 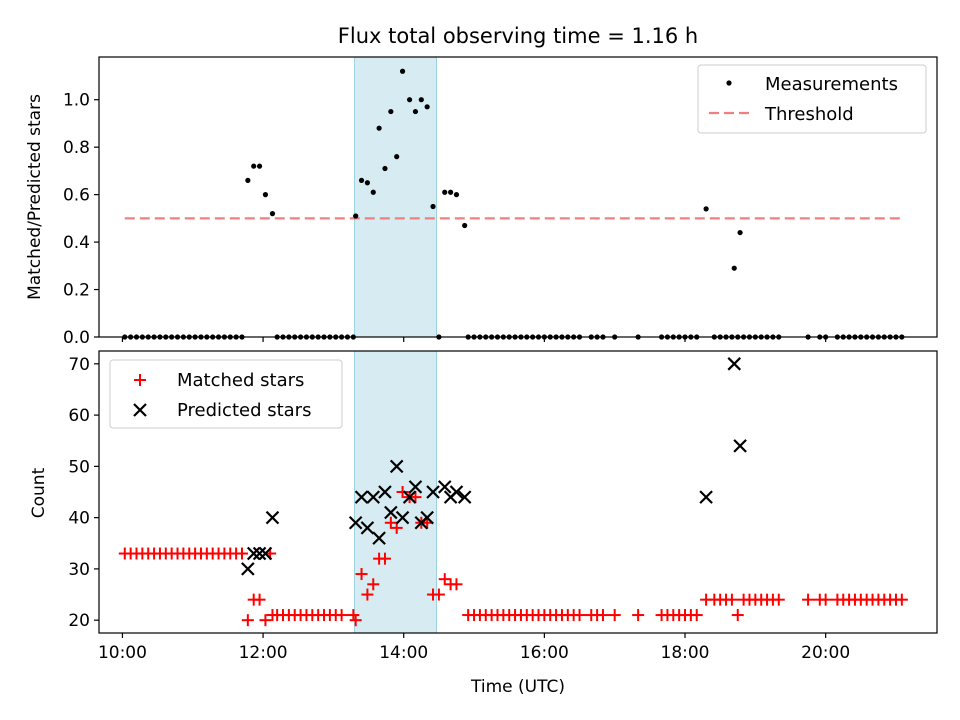 I want to click on bottom-legend-box, so click(x=226, y=394).